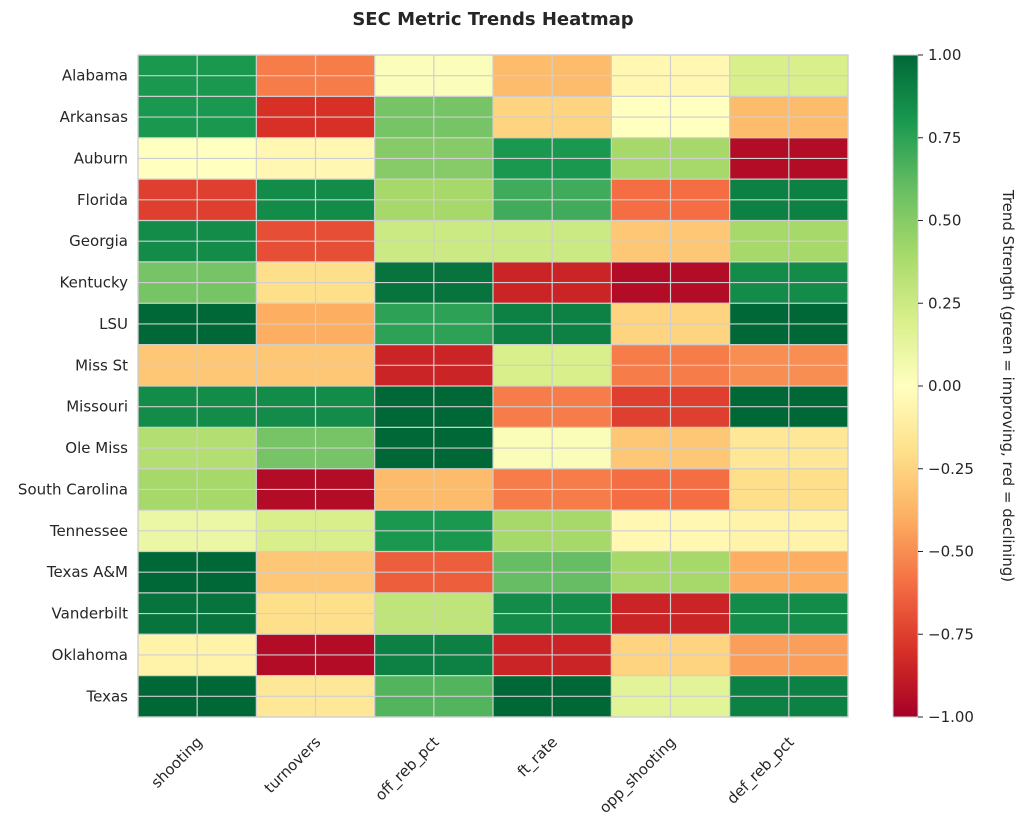 This screenshot has height=825, width=1024. I want to click on column-label-off-reb-pct: off_reb_pct, so click(407, 769).